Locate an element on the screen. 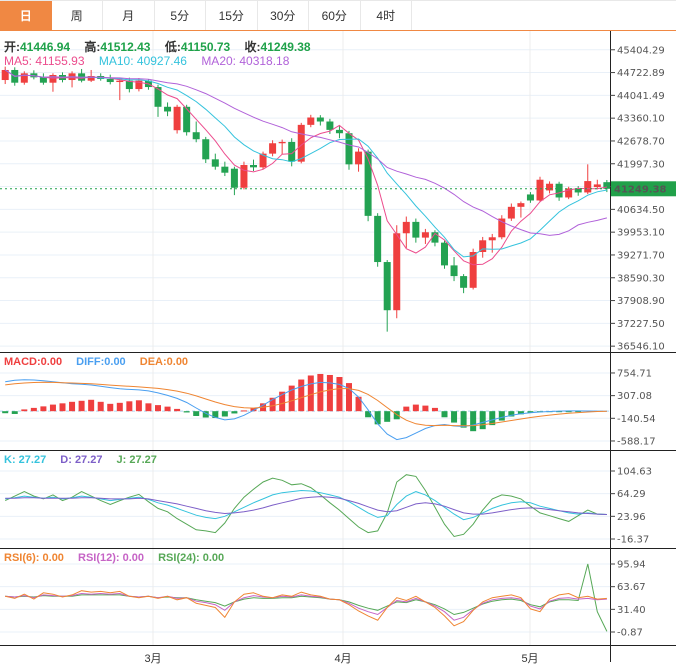 The image size is (676, 668). svg-text: 42678.70 is located at coordinates (641, 141).